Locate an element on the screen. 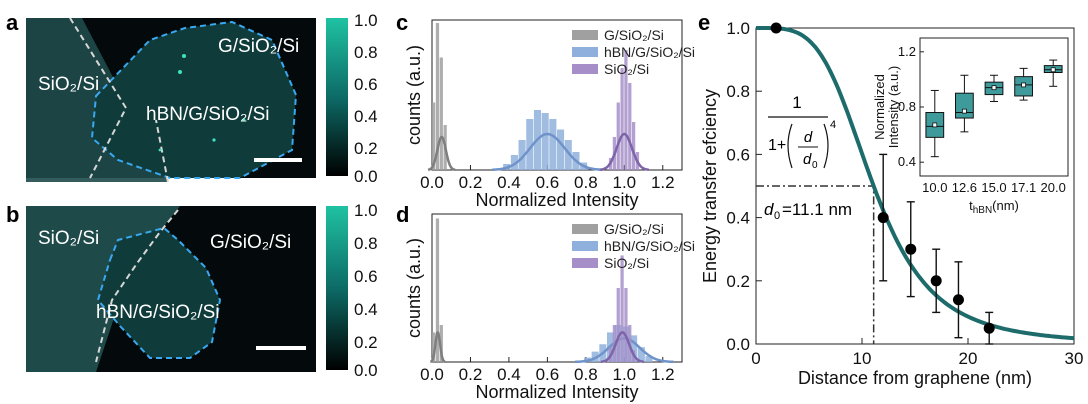 This screenshot has width=1088, height=404. y-tick-label: 1.0 is located at coordinates (738, 28).